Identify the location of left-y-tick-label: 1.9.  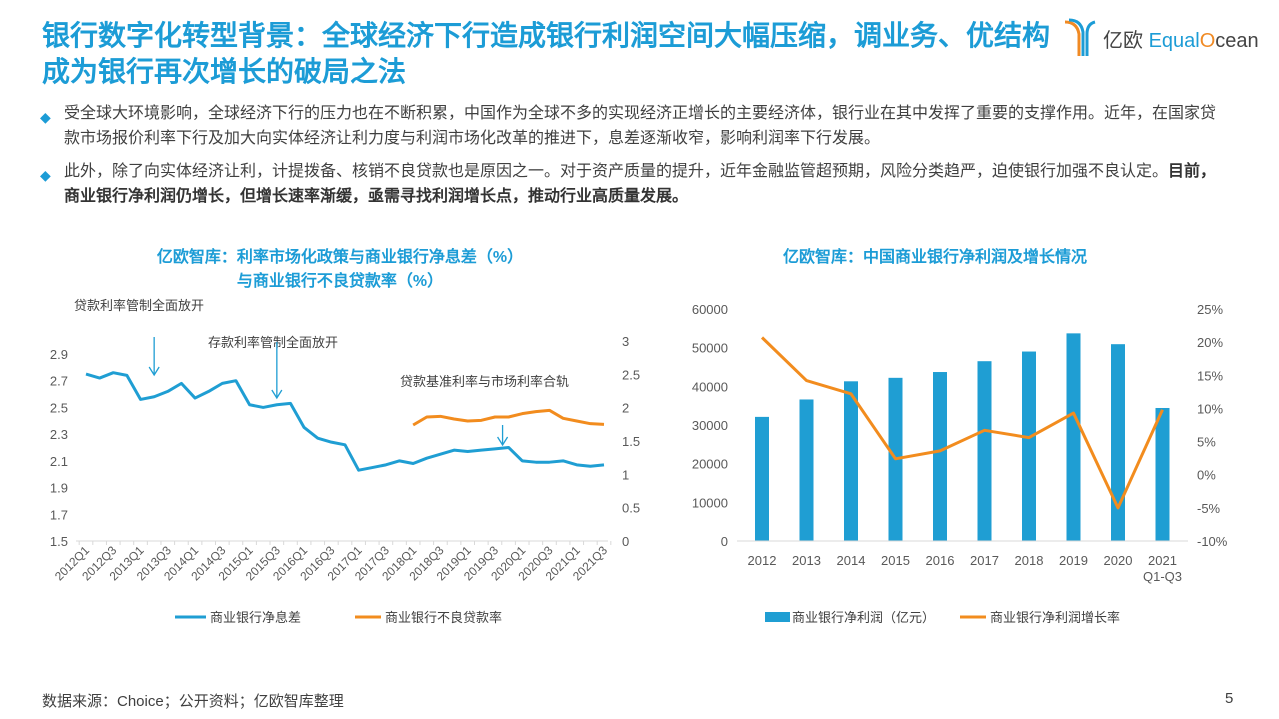
(59, 488).